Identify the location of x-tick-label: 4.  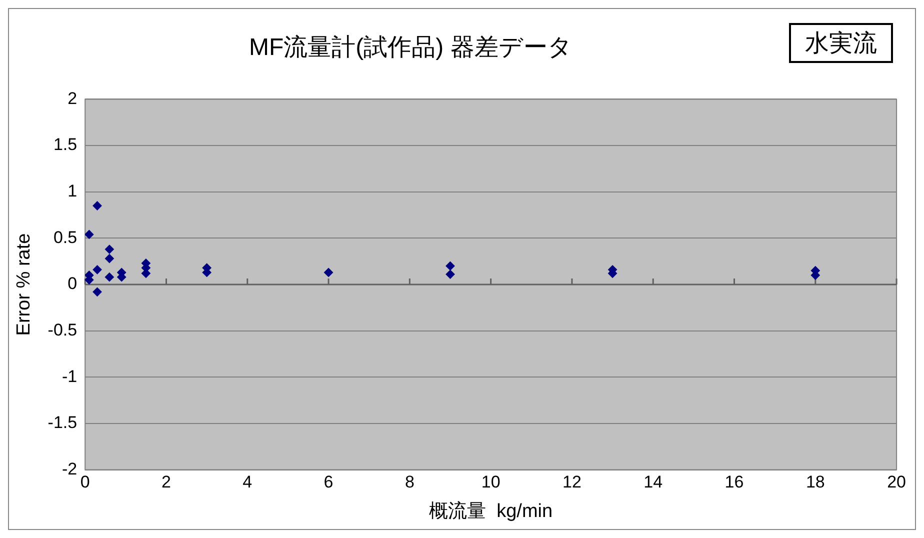
(247, 482).